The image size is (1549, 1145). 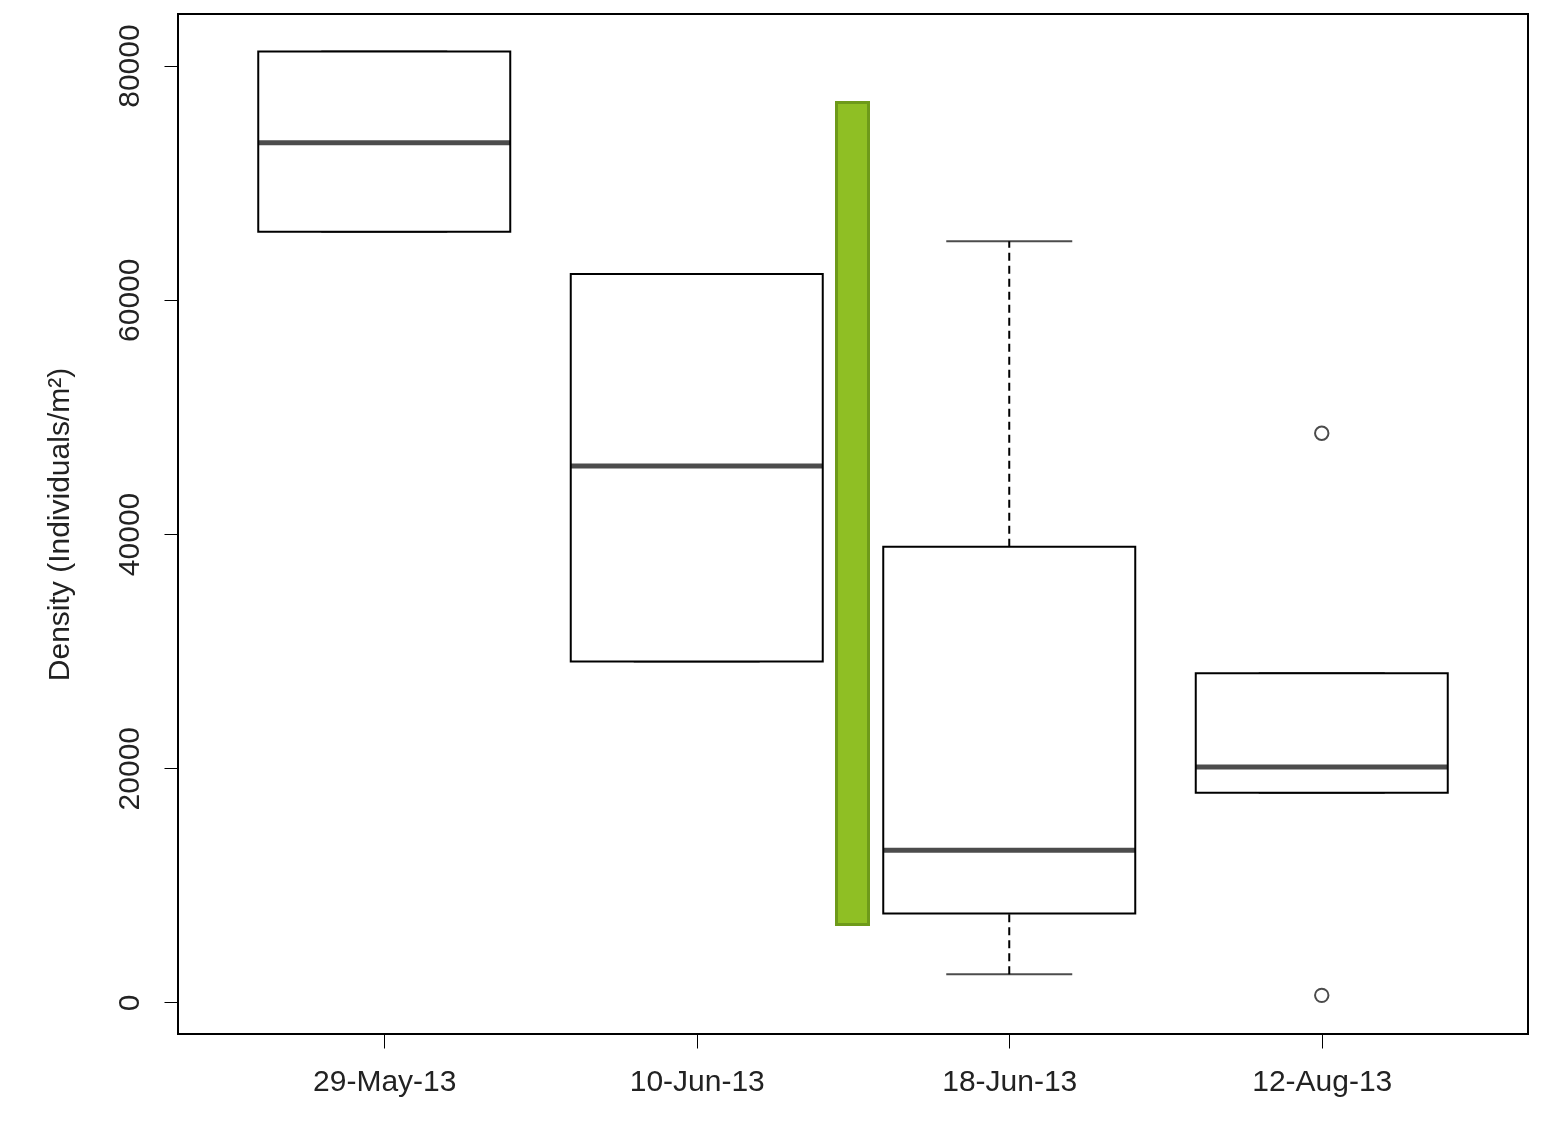 What do you see at coordinates (1010, 1080) in the screenshot?
I see `x-tick-label: 18-Jun-13` at bounding box center [1010, 1080].